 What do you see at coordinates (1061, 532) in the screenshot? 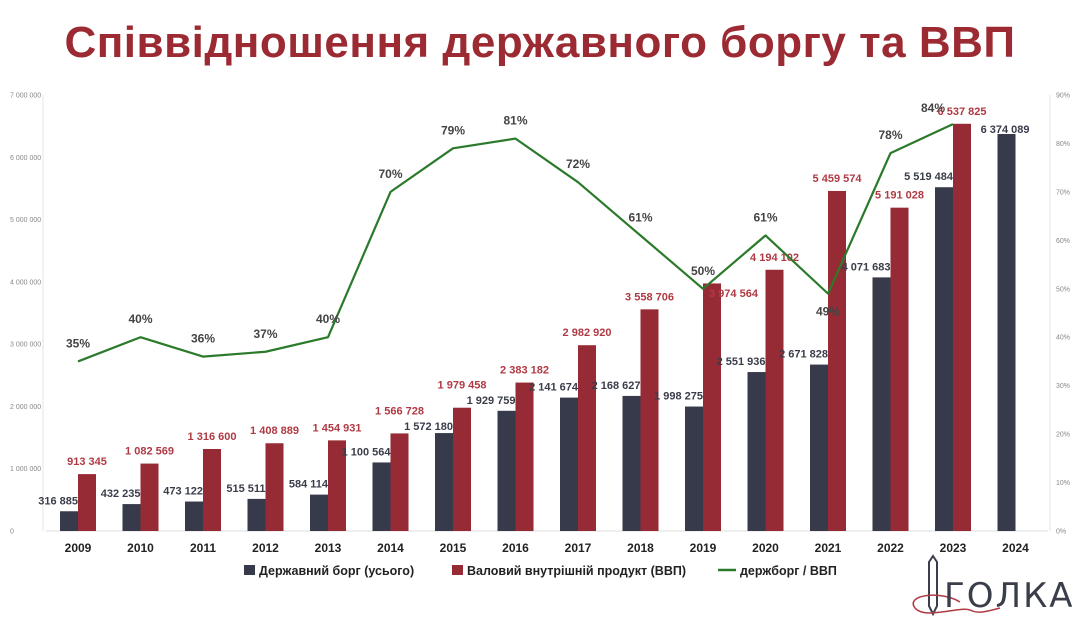
I see `y-right-tick-label: 0%` at bounding box center [1061, 532].